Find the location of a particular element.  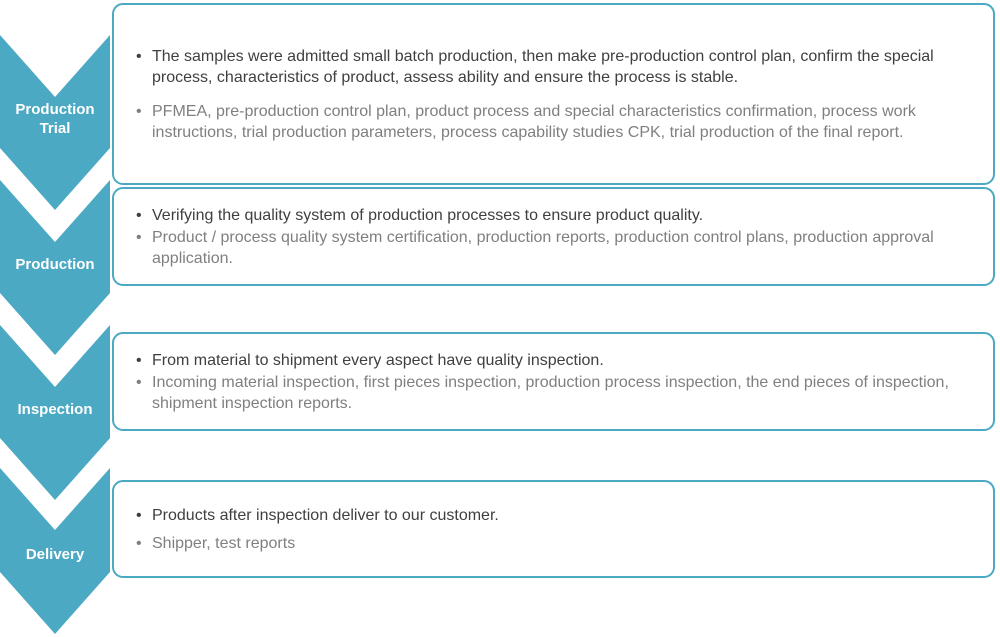

chevron-production-trial-icon is located at coordinates (55, 122).